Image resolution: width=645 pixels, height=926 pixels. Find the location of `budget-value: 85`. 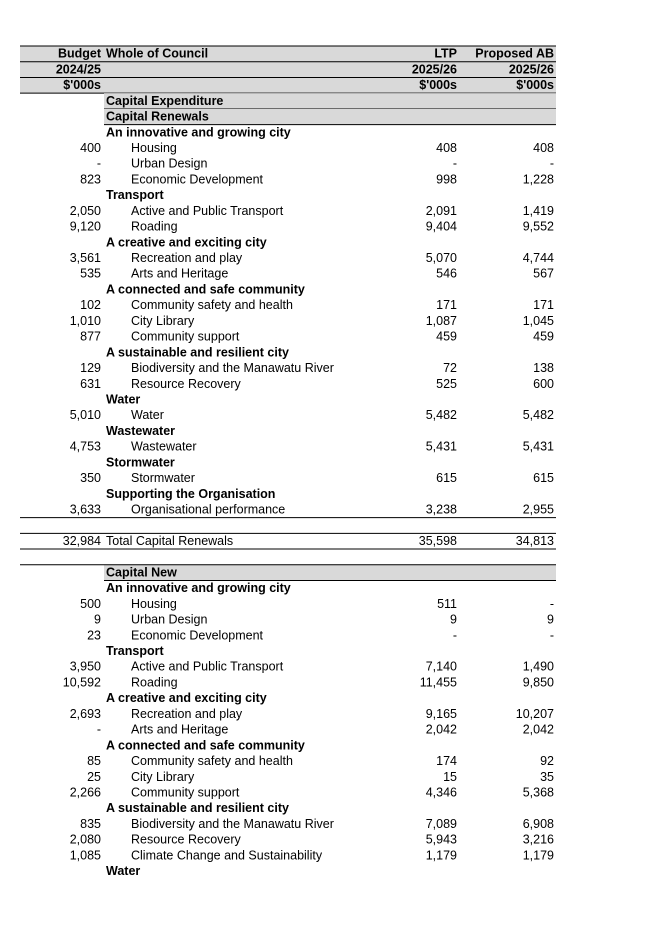

budget-value: 85 is located at coordinates (94, 761).